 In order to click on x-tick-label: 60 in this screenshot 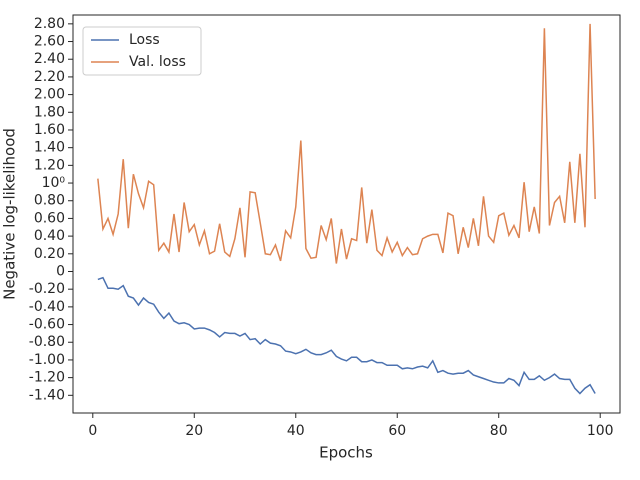, I will do `click(397, 431)`.